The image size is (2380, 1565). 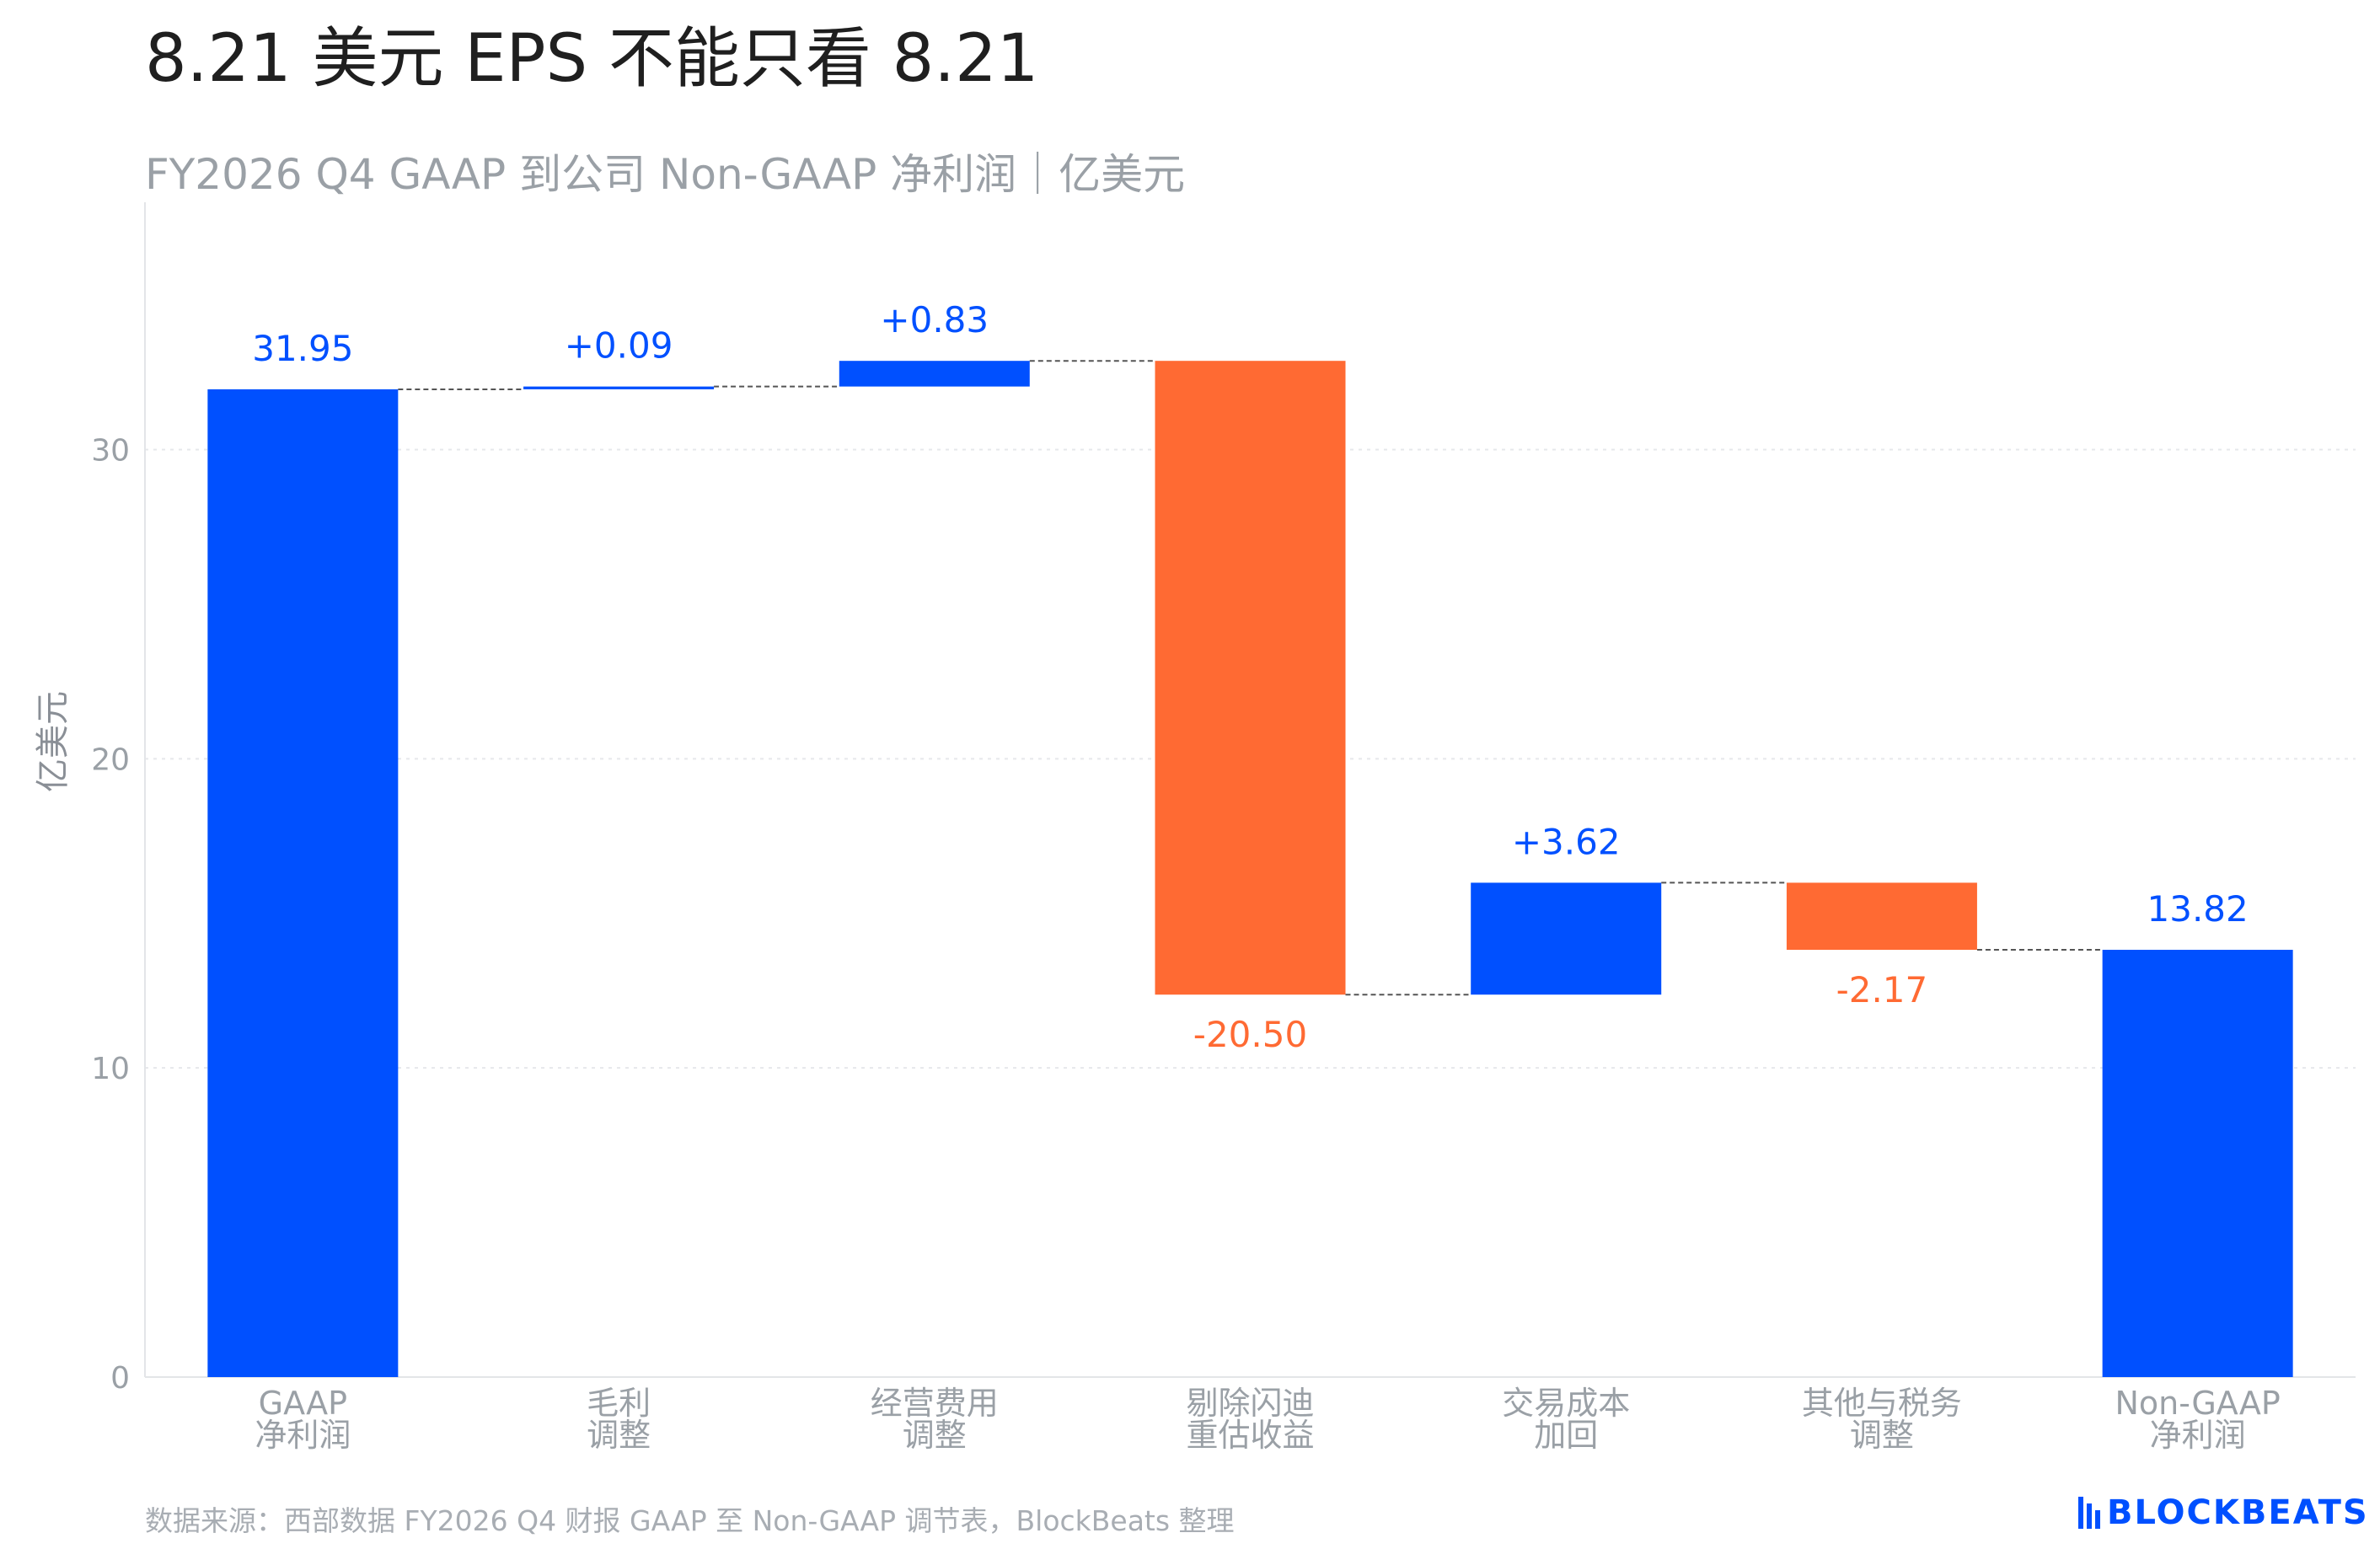 I want to click on x-tick-label: 其他与税务, so click(x=1882, y=1404).